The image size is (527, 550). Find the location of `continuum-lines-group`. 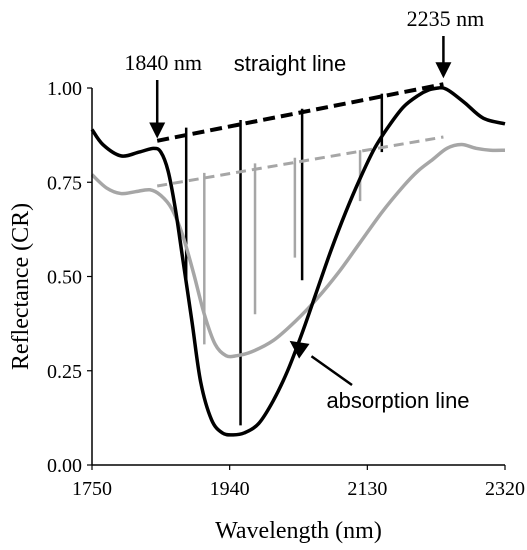

continuum-lines-group is located at coordinates (300, 135).